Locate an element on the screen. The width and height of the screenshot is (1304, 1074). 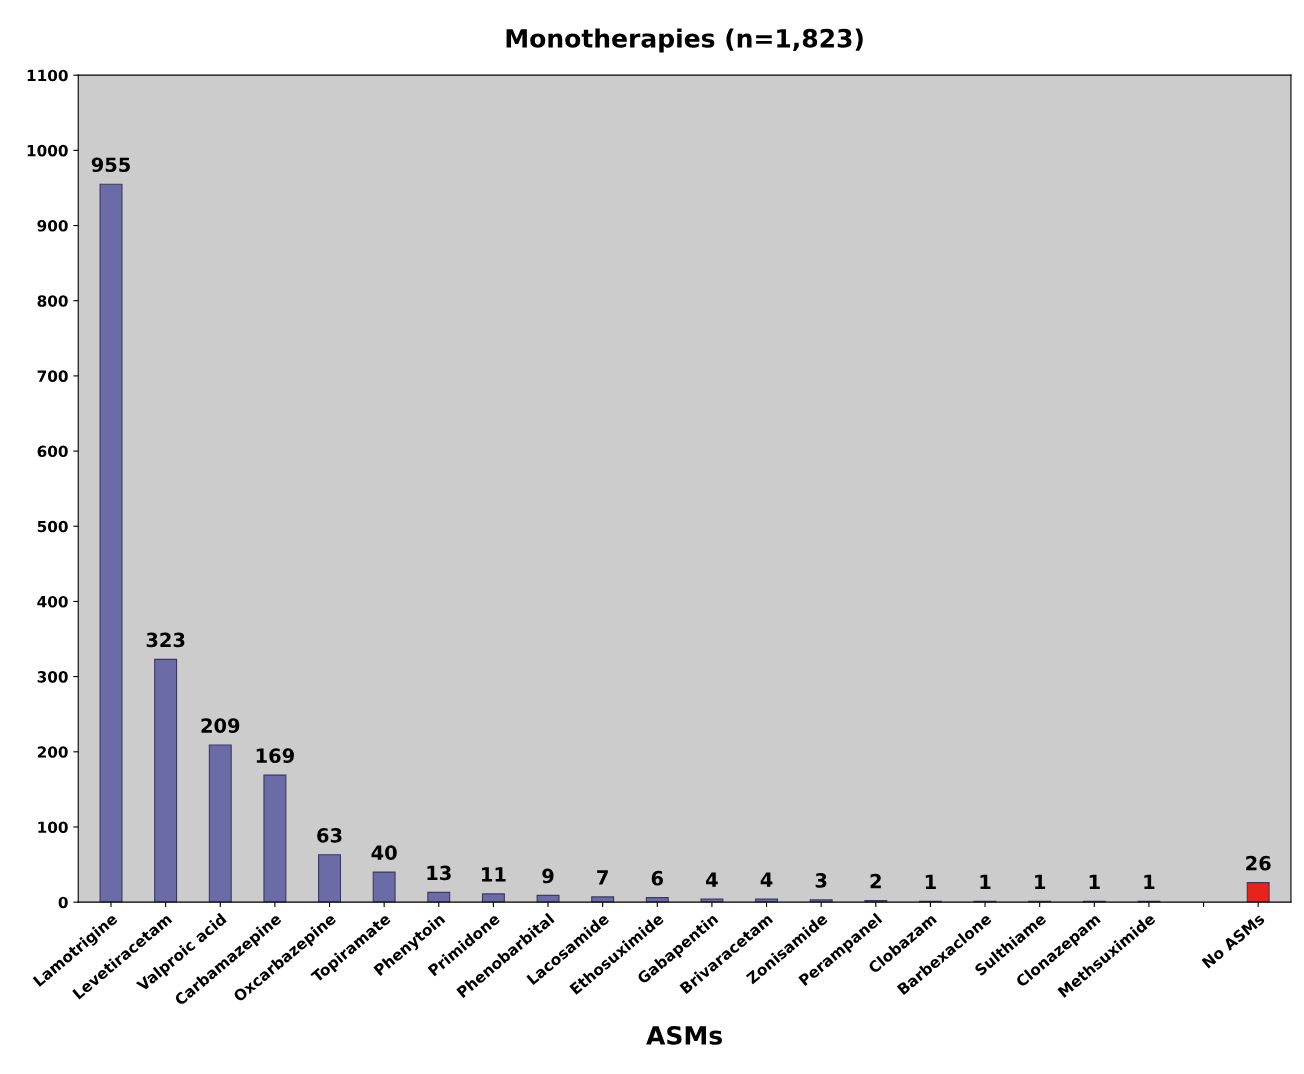
y-tick-label: 1000 is located at coordinates (47, 150).